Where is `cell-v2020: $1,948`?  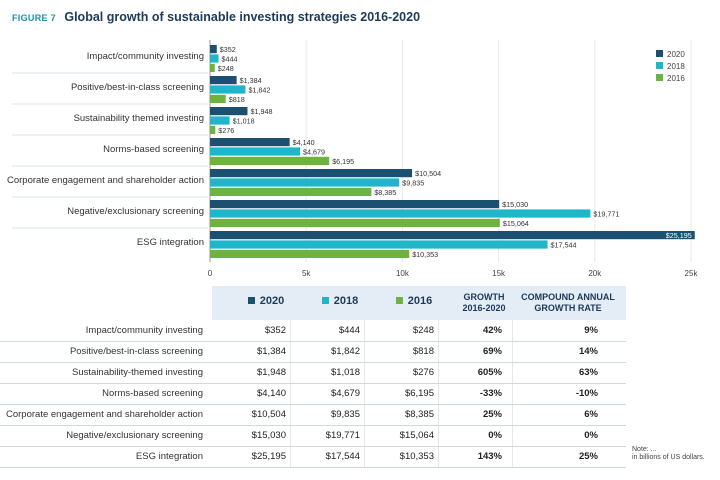
cell-v2020: $1,948 is located at coordinates (271, 372).